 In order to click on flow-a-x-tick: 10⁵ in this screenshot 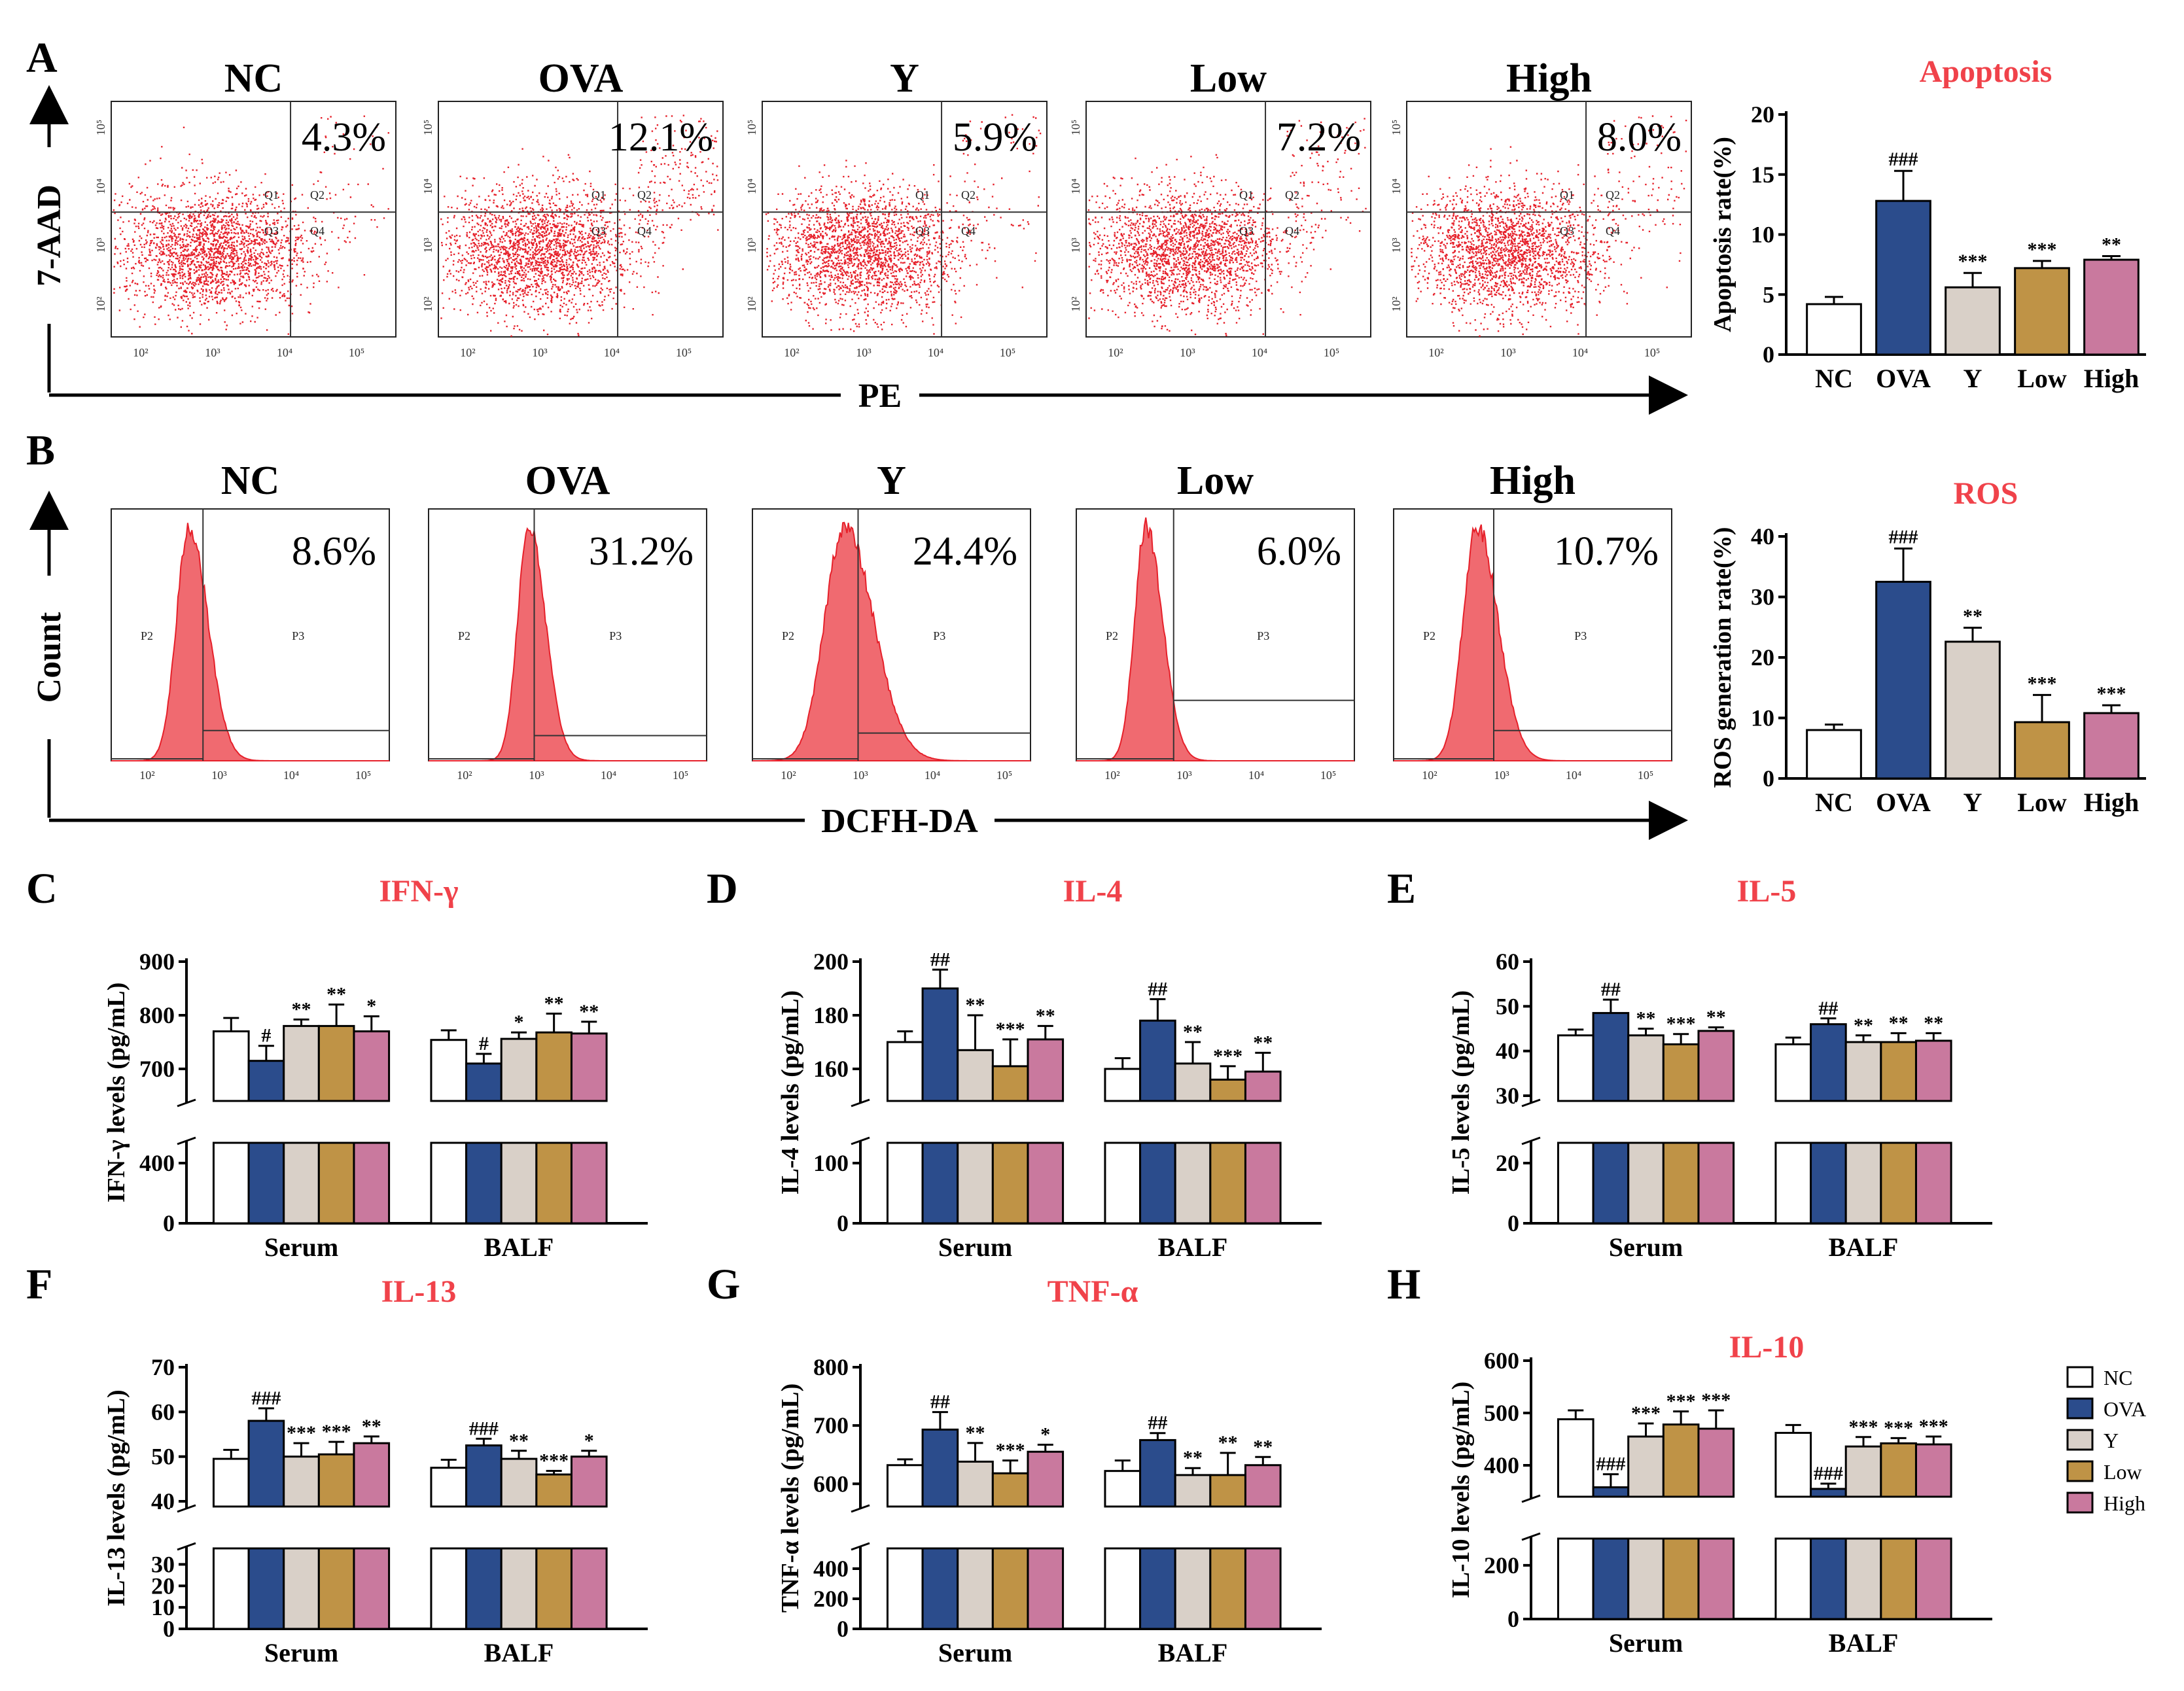, I will do `click(1007, 353)`.